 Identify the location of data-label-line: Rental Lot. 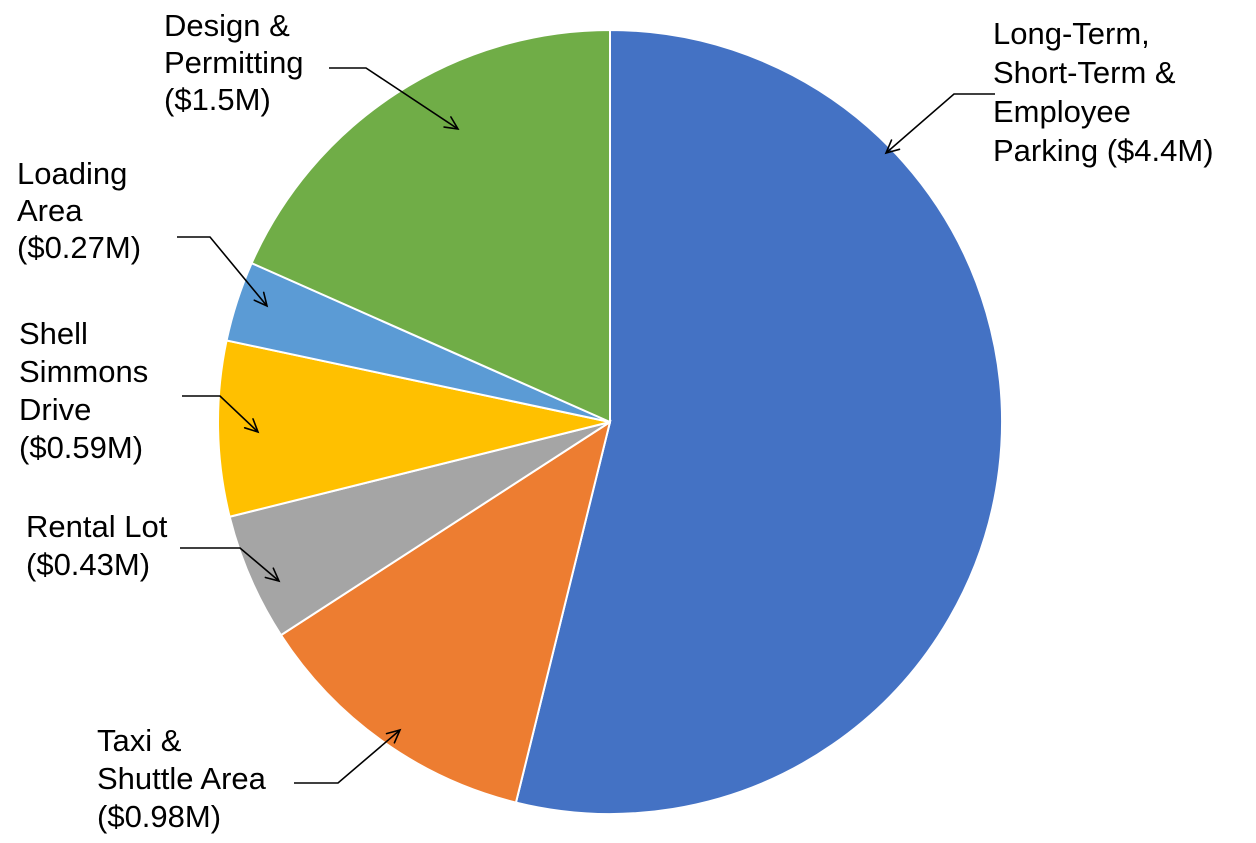
(97, 526).